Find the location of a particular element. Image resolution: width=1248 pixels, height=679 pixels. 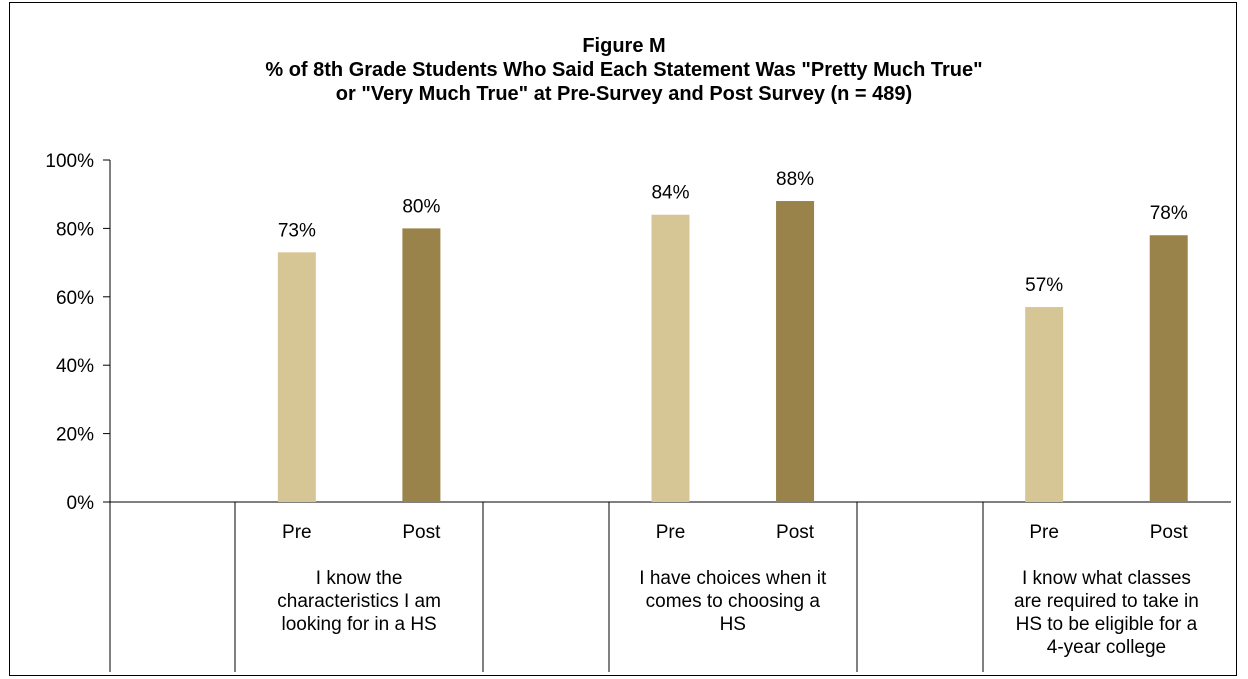

chart-title: Figure M is located at coordinates (624, 46).